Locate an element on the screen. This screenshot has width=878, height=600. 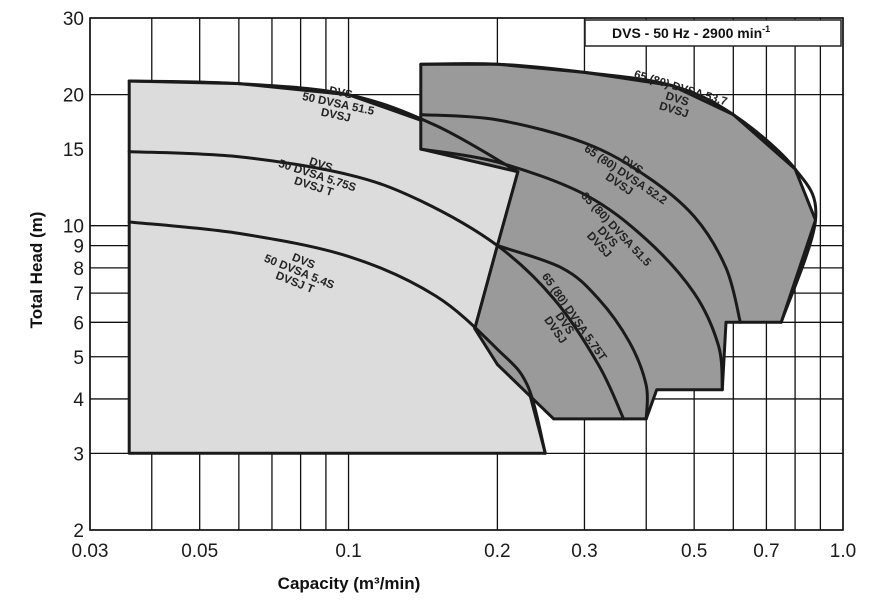
y-tick-label: 3 is located at coordinates (78, 454).